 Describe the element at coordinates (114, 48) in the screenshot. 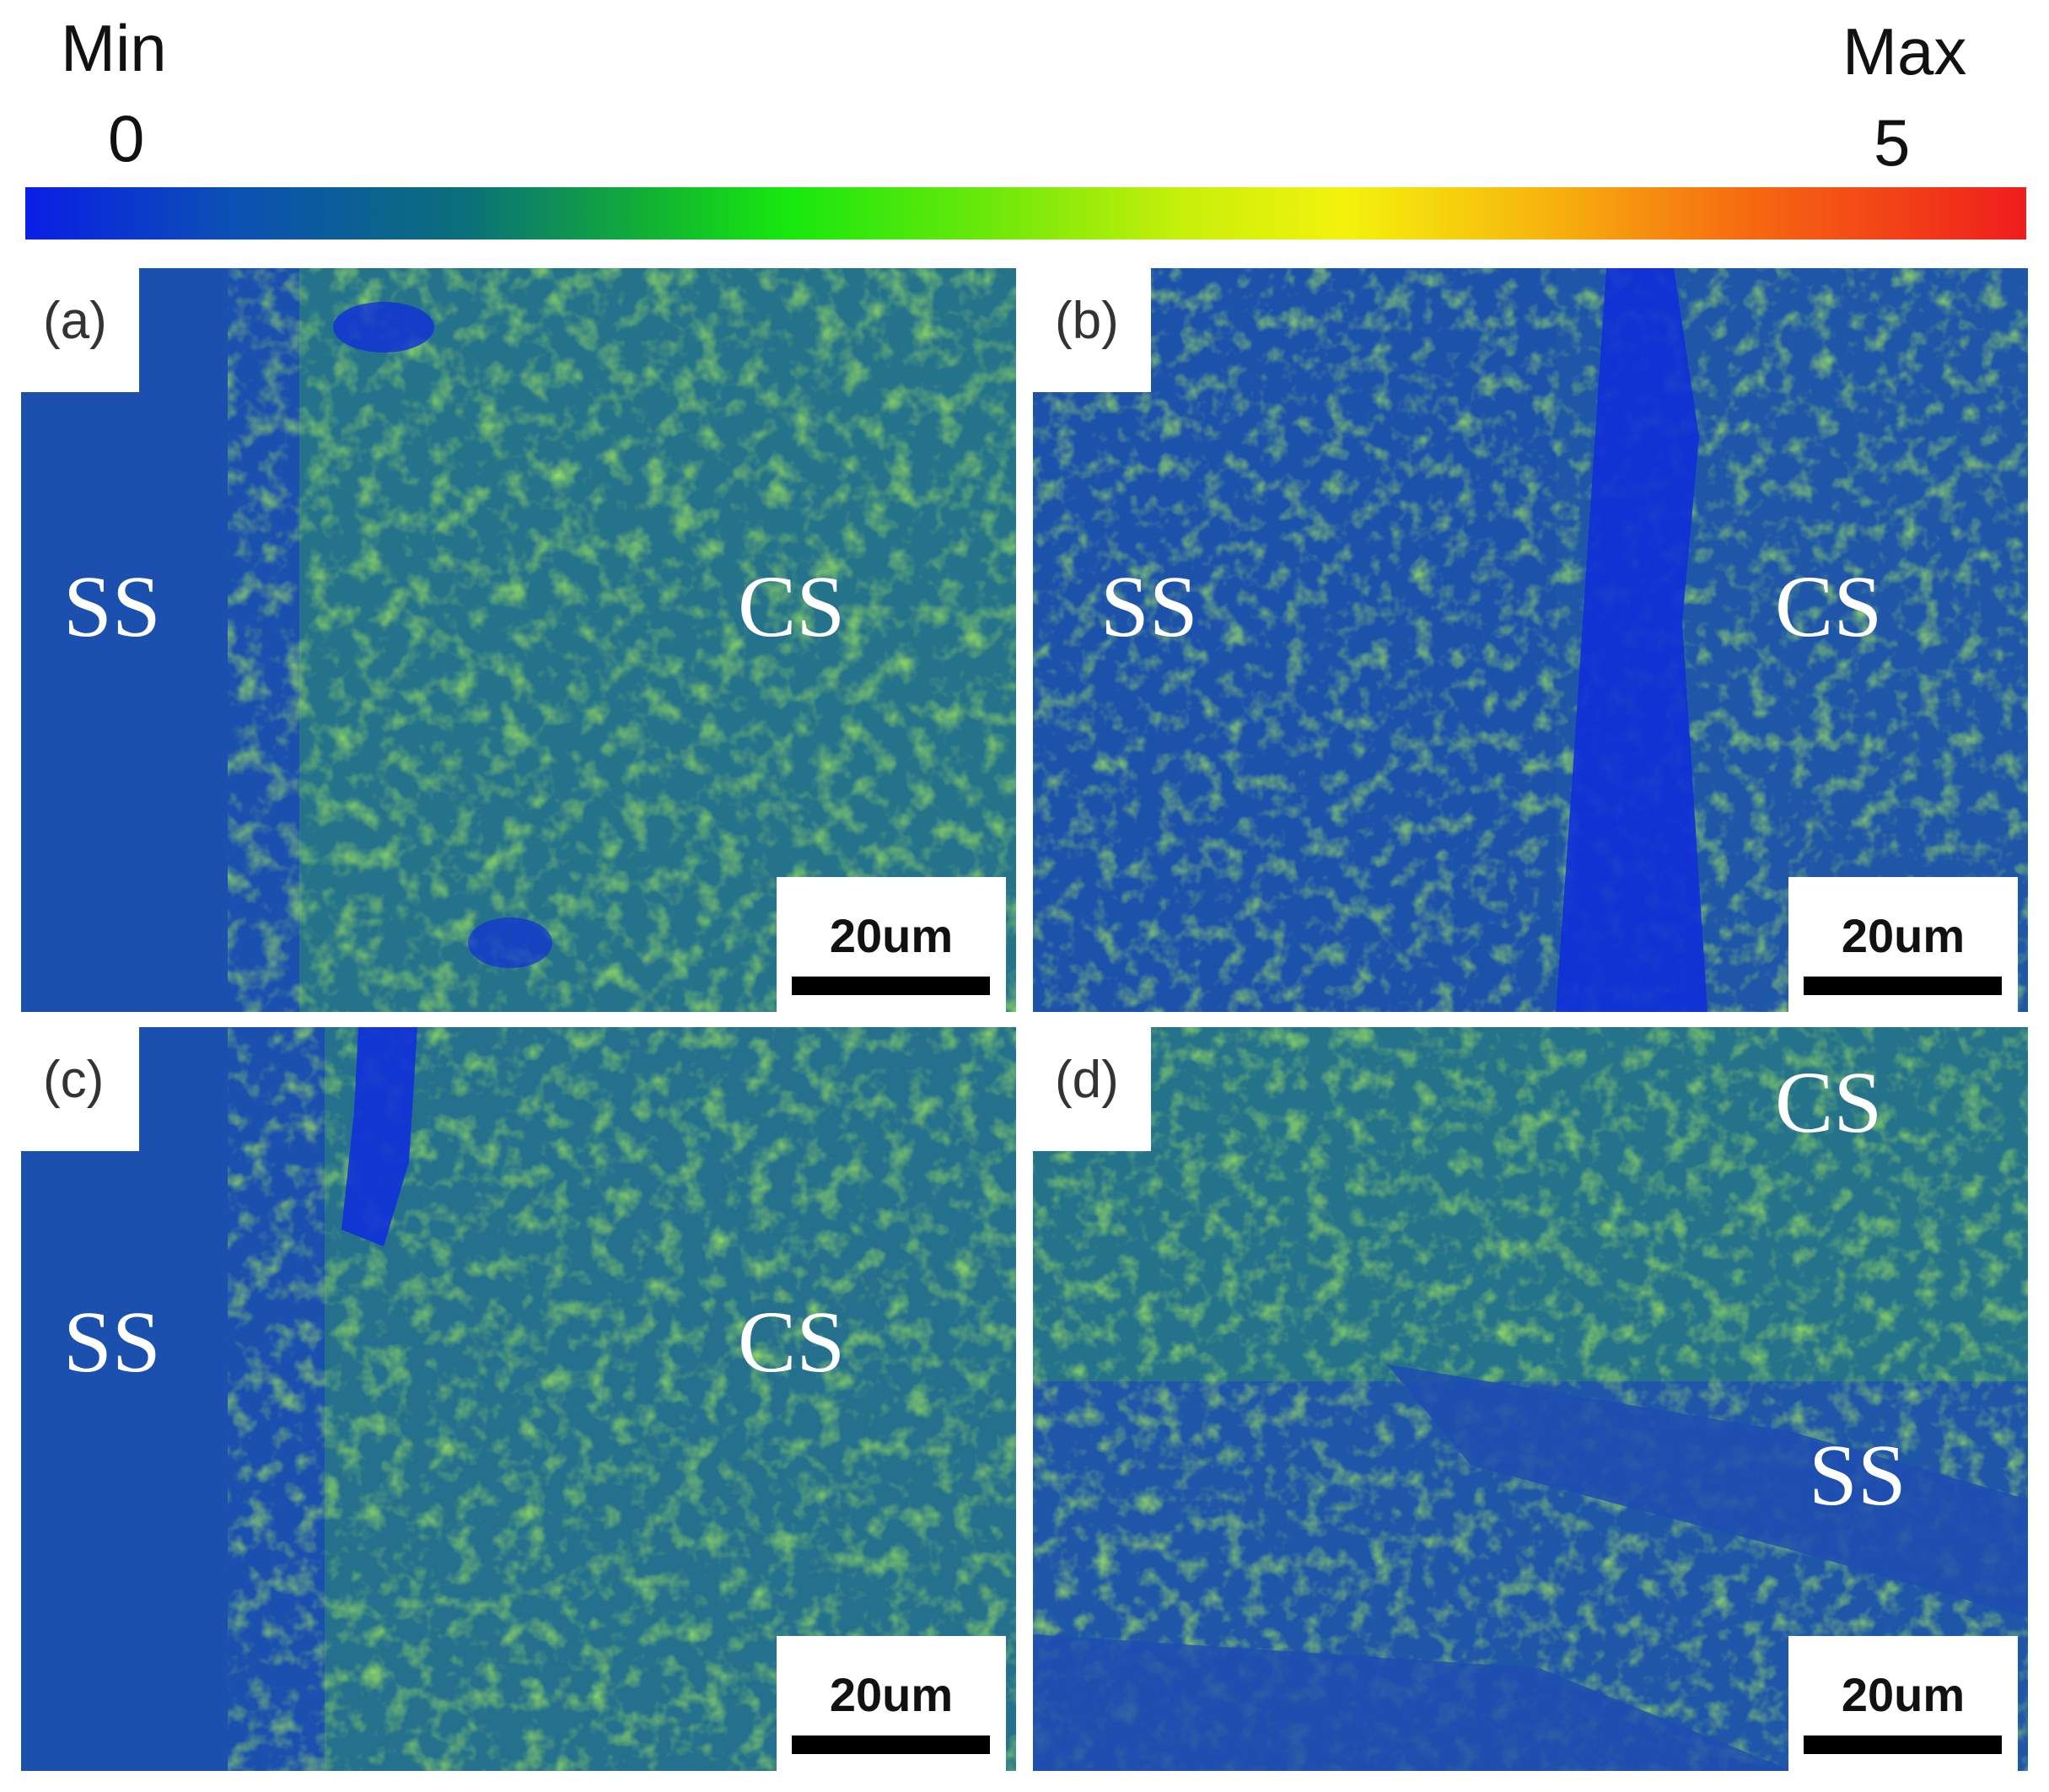

I see `colorbar-min-label: Min` at that location.